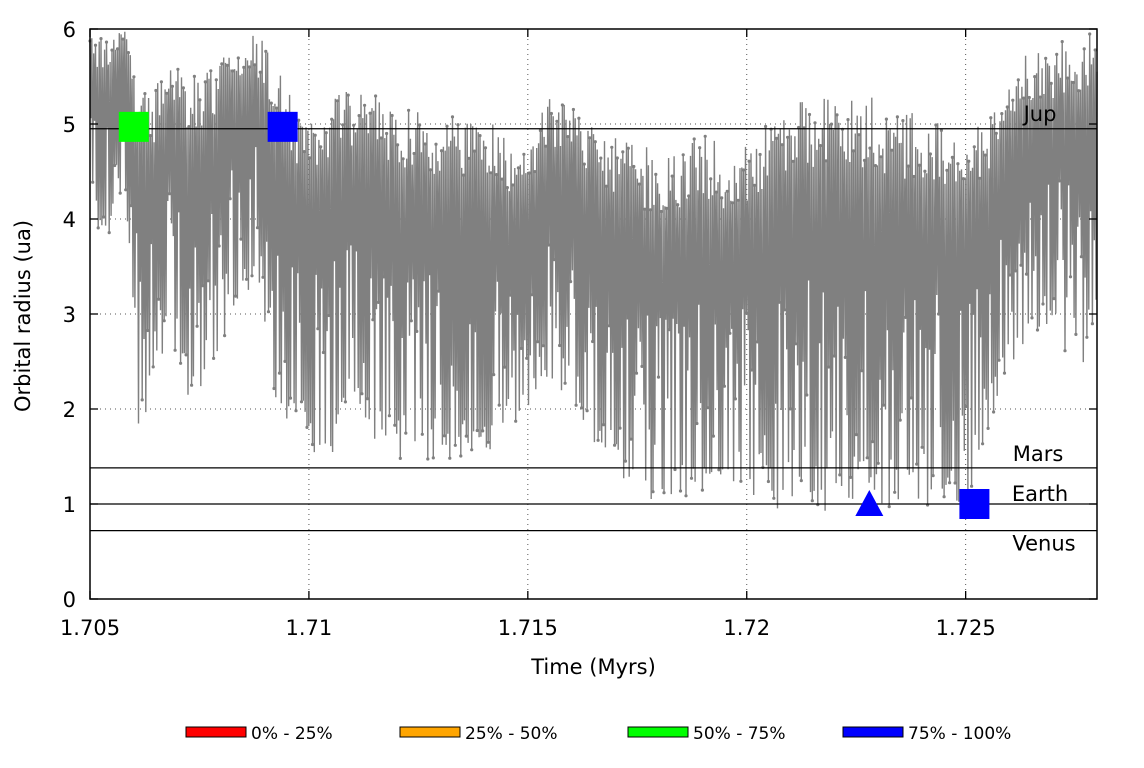  I want to click on x-tick-label: 1.715, so click(528, 628).